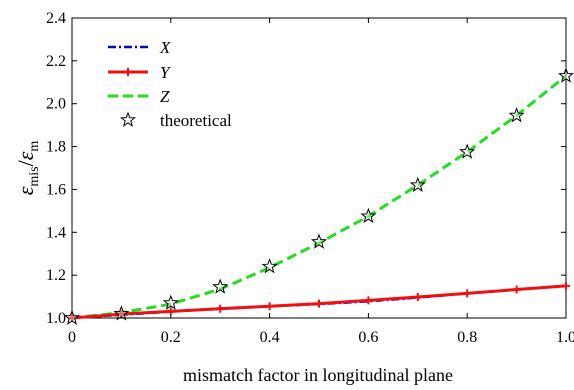 This screenshot has height=390, width=574. What do you see at coordinates (467, 337) in the screenshot?
I see `x-tick-label: 0.8` at bounding box center [467, 337].